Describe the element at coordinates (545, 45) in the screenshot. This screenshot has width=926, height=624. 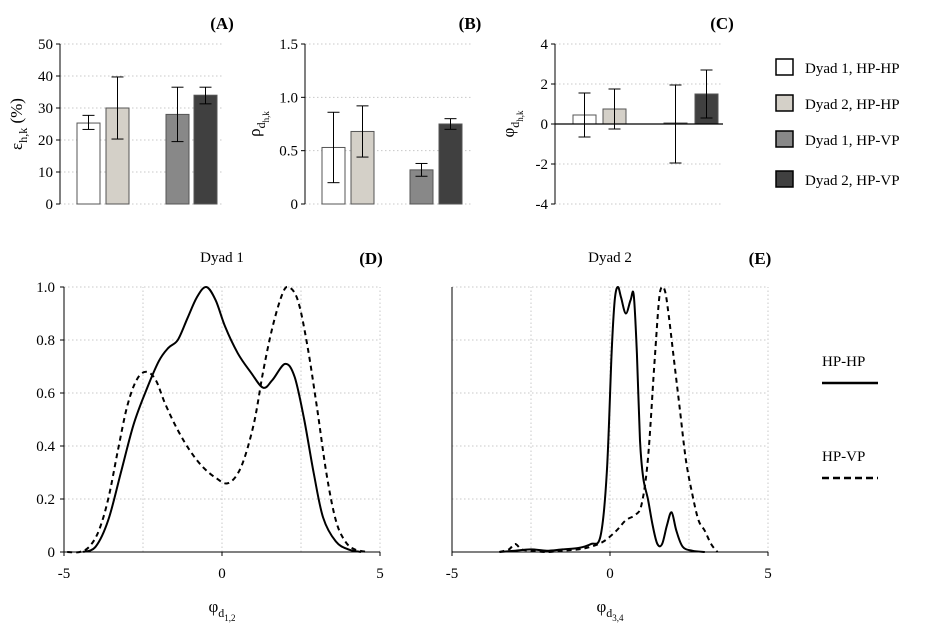
I see `y-tick-label: 4` at that location.